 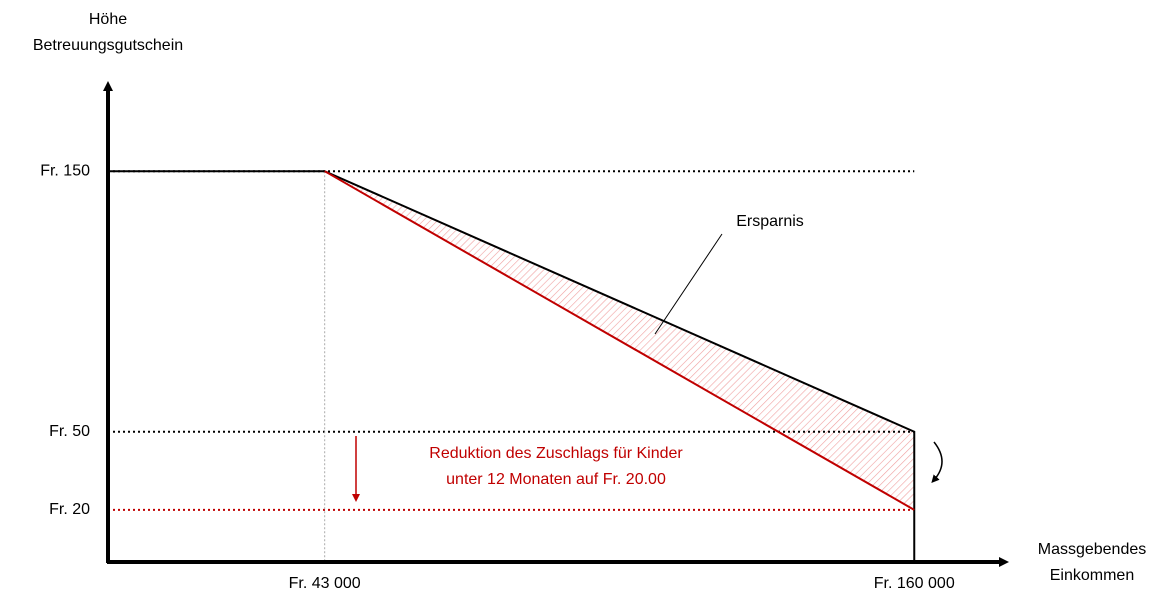 I want to click on x-axis-label: Einkommen, so click(x=1092, y=575).